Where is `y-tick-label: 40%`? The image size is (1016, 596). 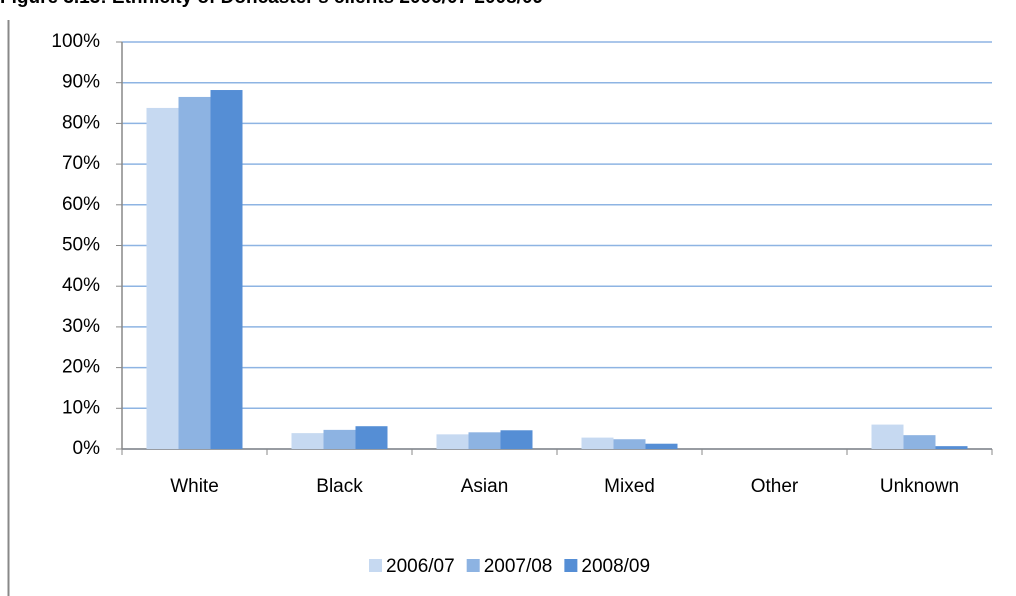
y-tick-label: 40% is located at coordinates (81, 285).